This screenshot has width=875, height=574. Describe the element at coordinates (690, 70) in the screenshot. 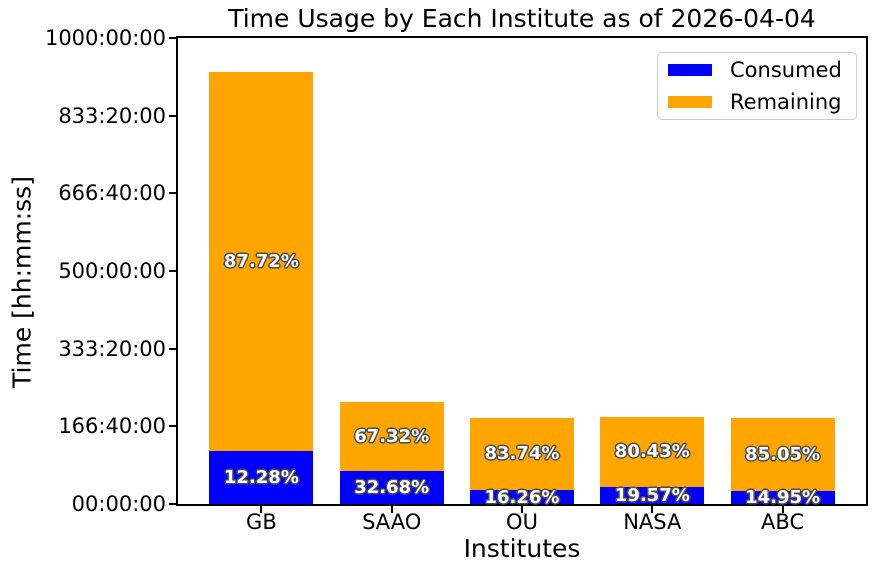

I see `consumed-swatch-icon` at that location.